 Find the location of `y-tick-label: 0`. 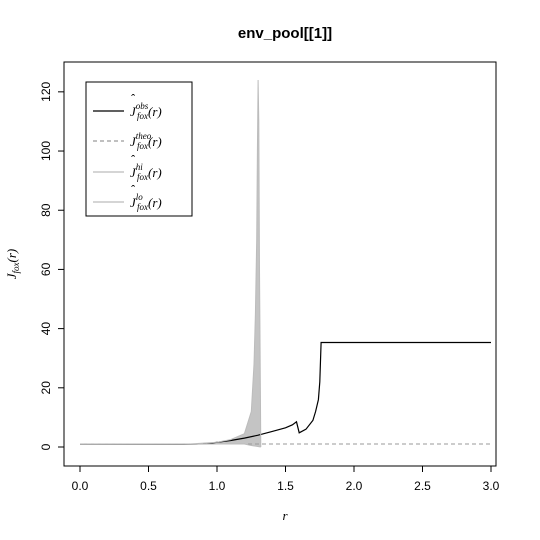

y-tick-label: 0 is located at coordinates (46, 446).